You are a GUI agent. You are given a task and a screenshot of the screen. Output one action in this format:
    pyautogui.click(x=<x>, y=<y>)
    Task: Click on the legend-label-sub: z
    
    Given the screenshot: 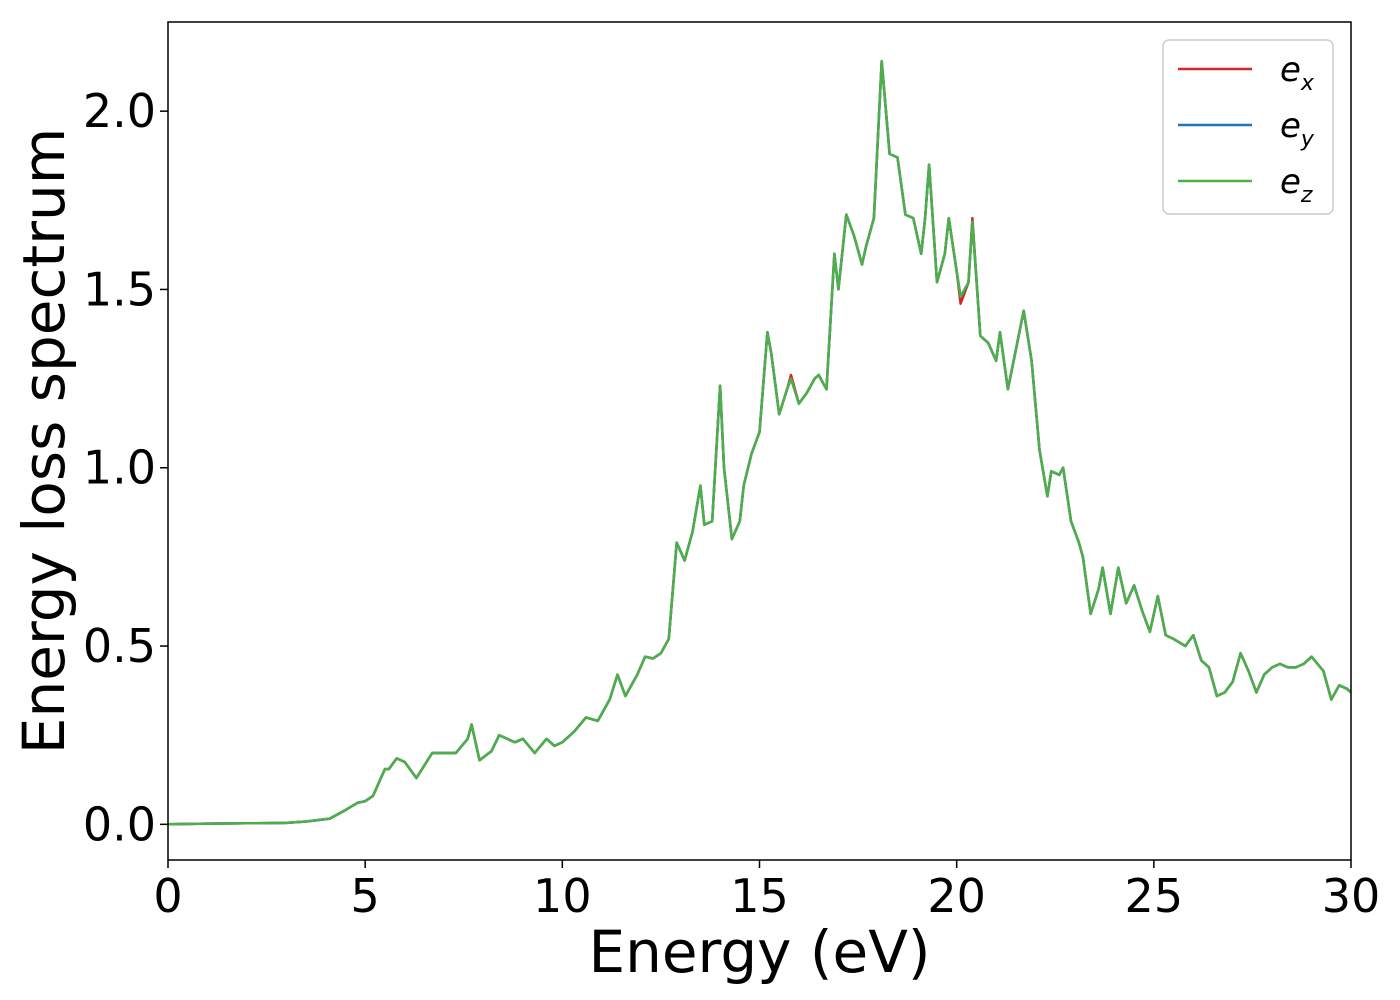 What is the action you would take?
    pyautogui.click(x=1306, y=195)
    